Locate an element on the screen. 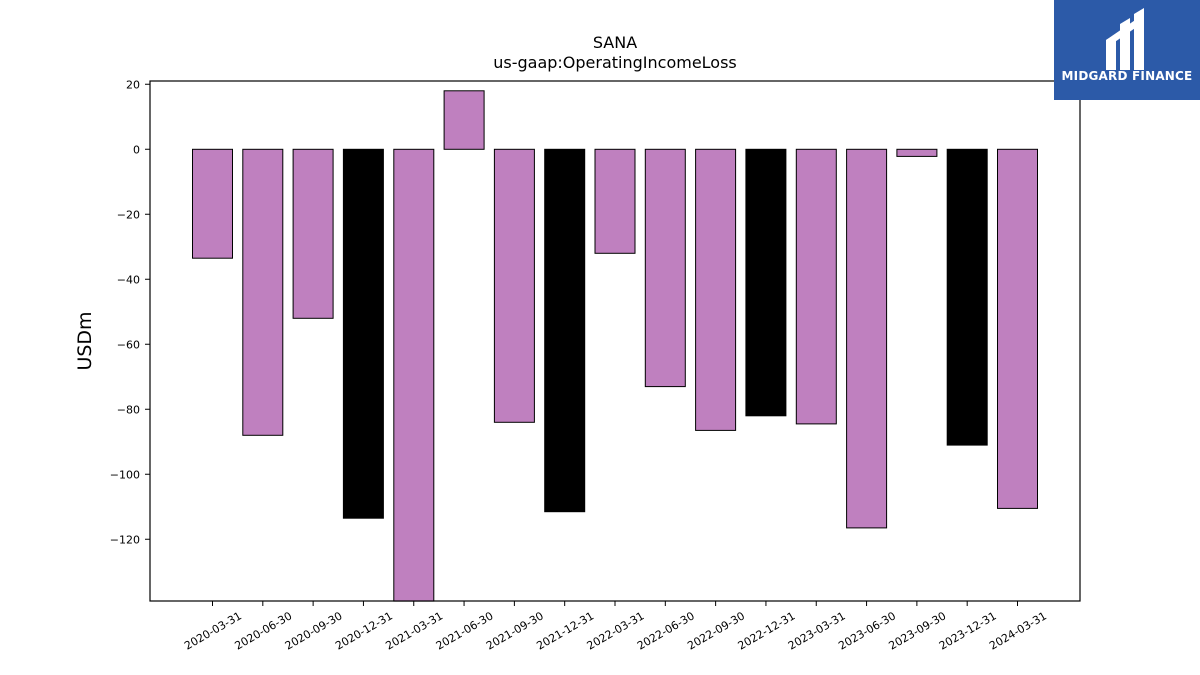 This screenshot has width=1200, height=675. logo-text: MIDGARD FINANCE is located at coordinates (1127, 76).